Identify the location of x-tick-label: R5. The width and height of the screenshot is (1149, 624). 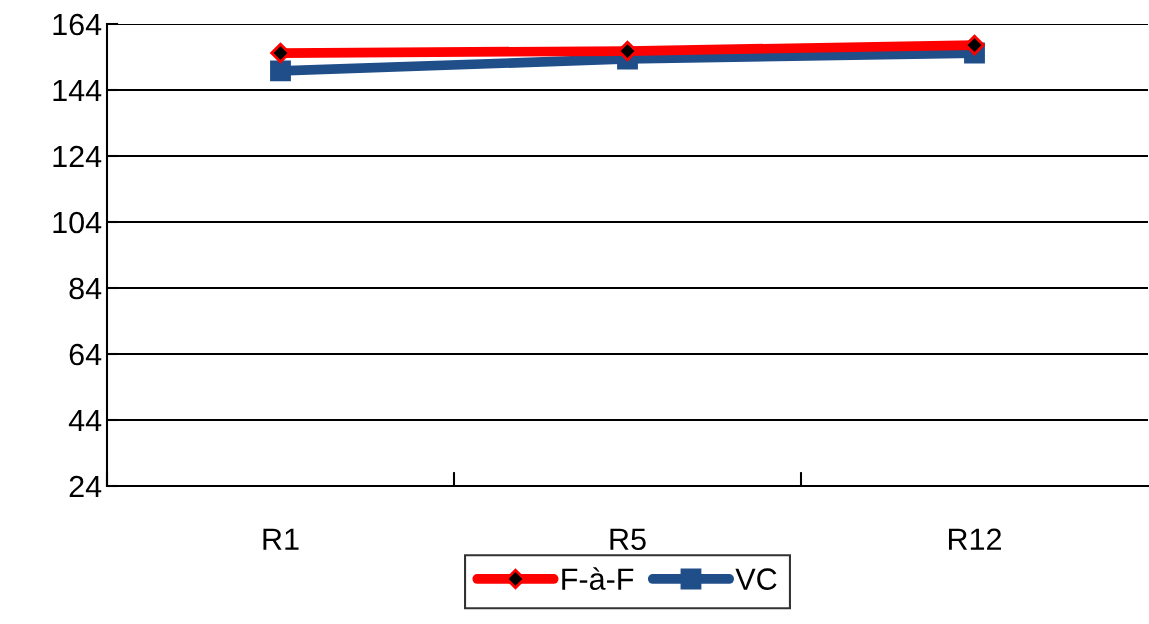
(628, 539).